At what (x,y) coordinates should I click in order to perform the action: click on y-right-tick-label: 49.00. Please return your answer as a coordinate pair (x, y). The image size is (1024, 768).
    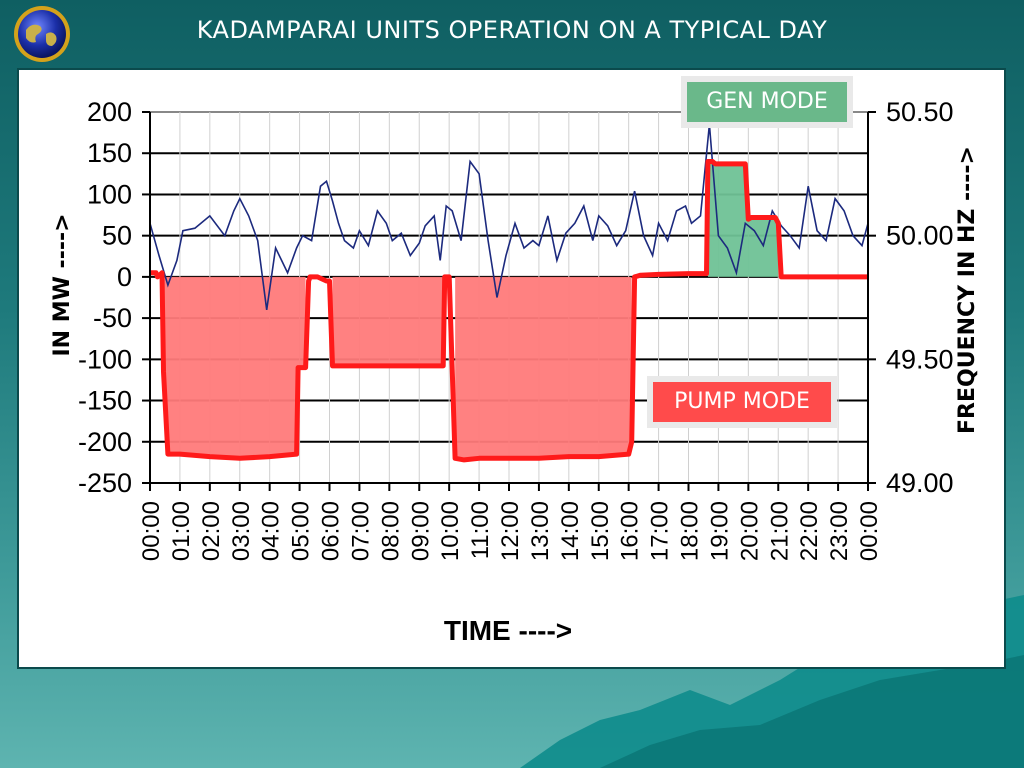
    Looking at the image, I should click on (920, 483).